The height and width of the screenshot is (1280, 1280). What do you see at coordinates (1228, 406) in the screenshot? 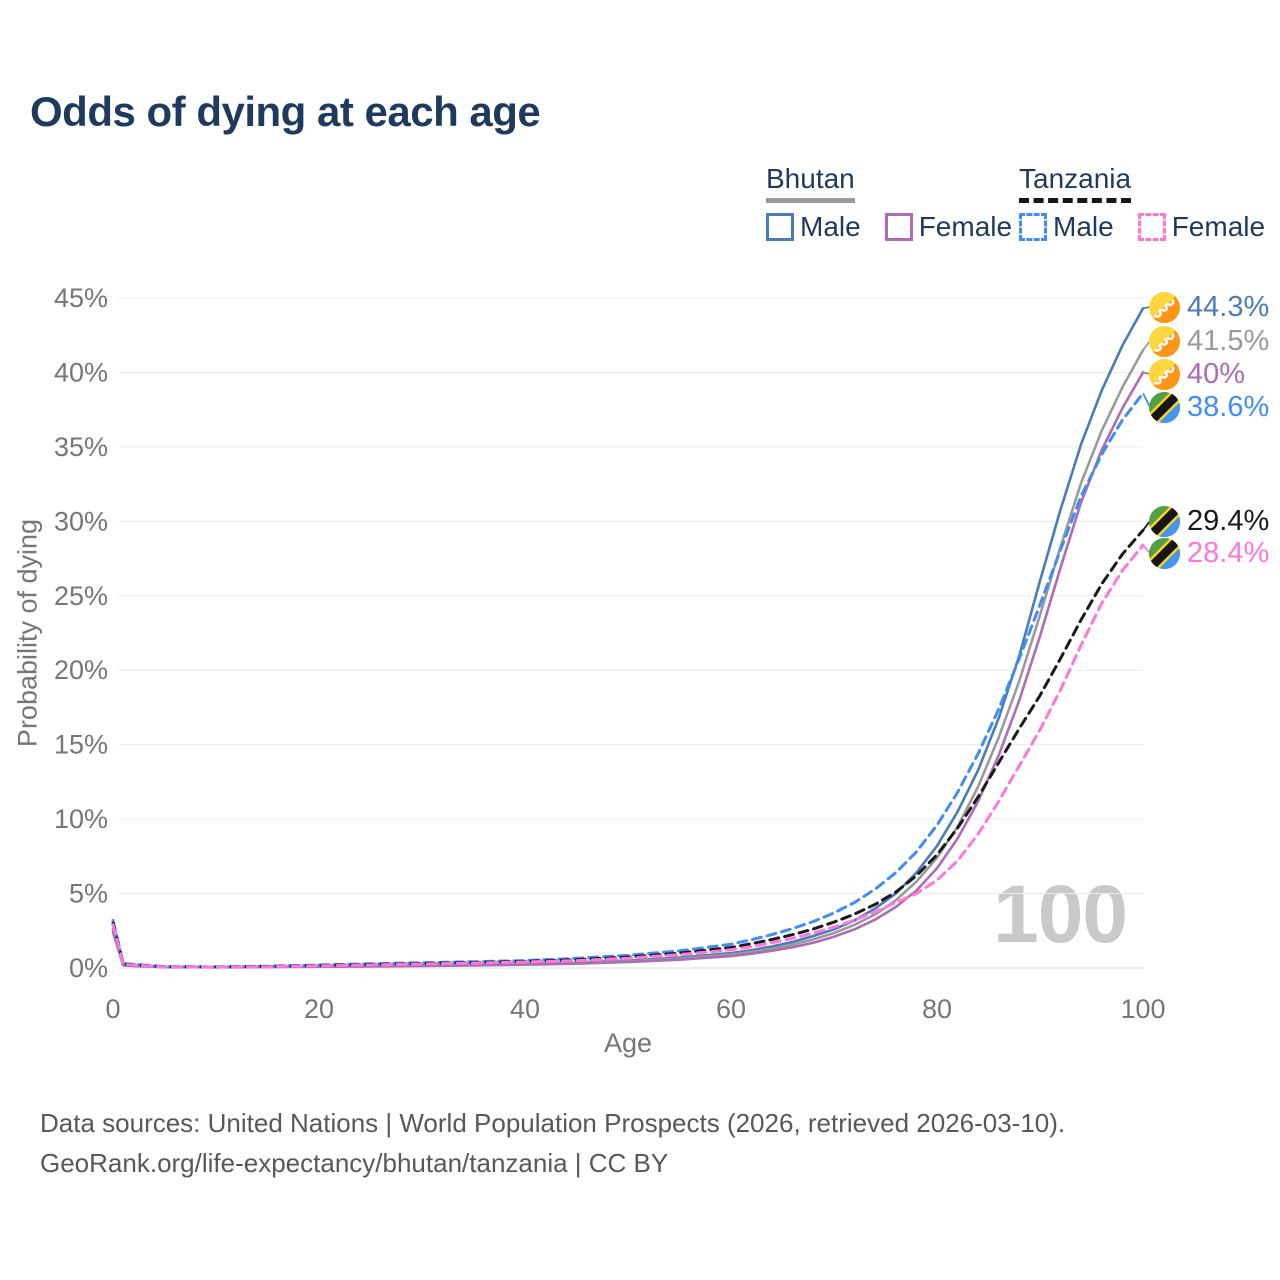
I see `end-label-value: 38.6%` at bounding box center [1228, 406].